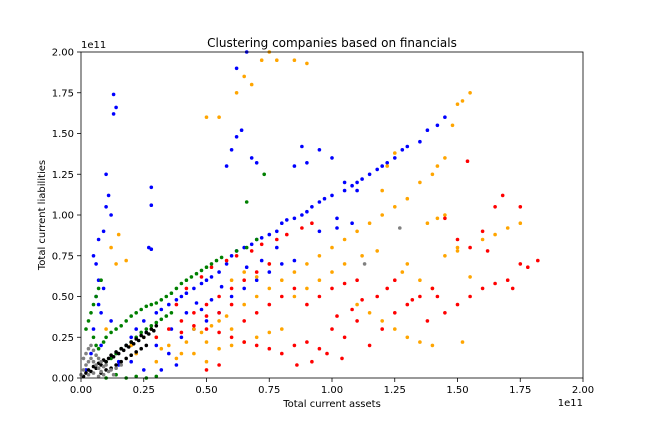  Describe the element at coordinates (63, 134) in the screenshot. I see `y-tick-label: 1.50` at that location.